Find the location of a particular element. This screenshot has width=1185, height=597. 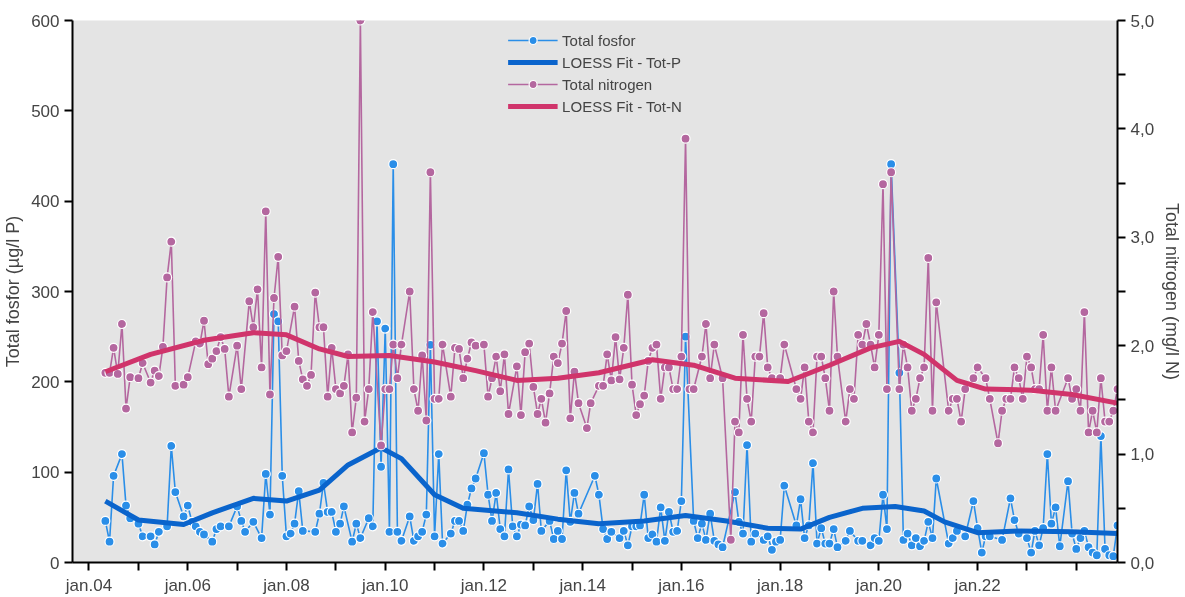

x-tick-label: jan.06 is located at coordinates (187, 585).